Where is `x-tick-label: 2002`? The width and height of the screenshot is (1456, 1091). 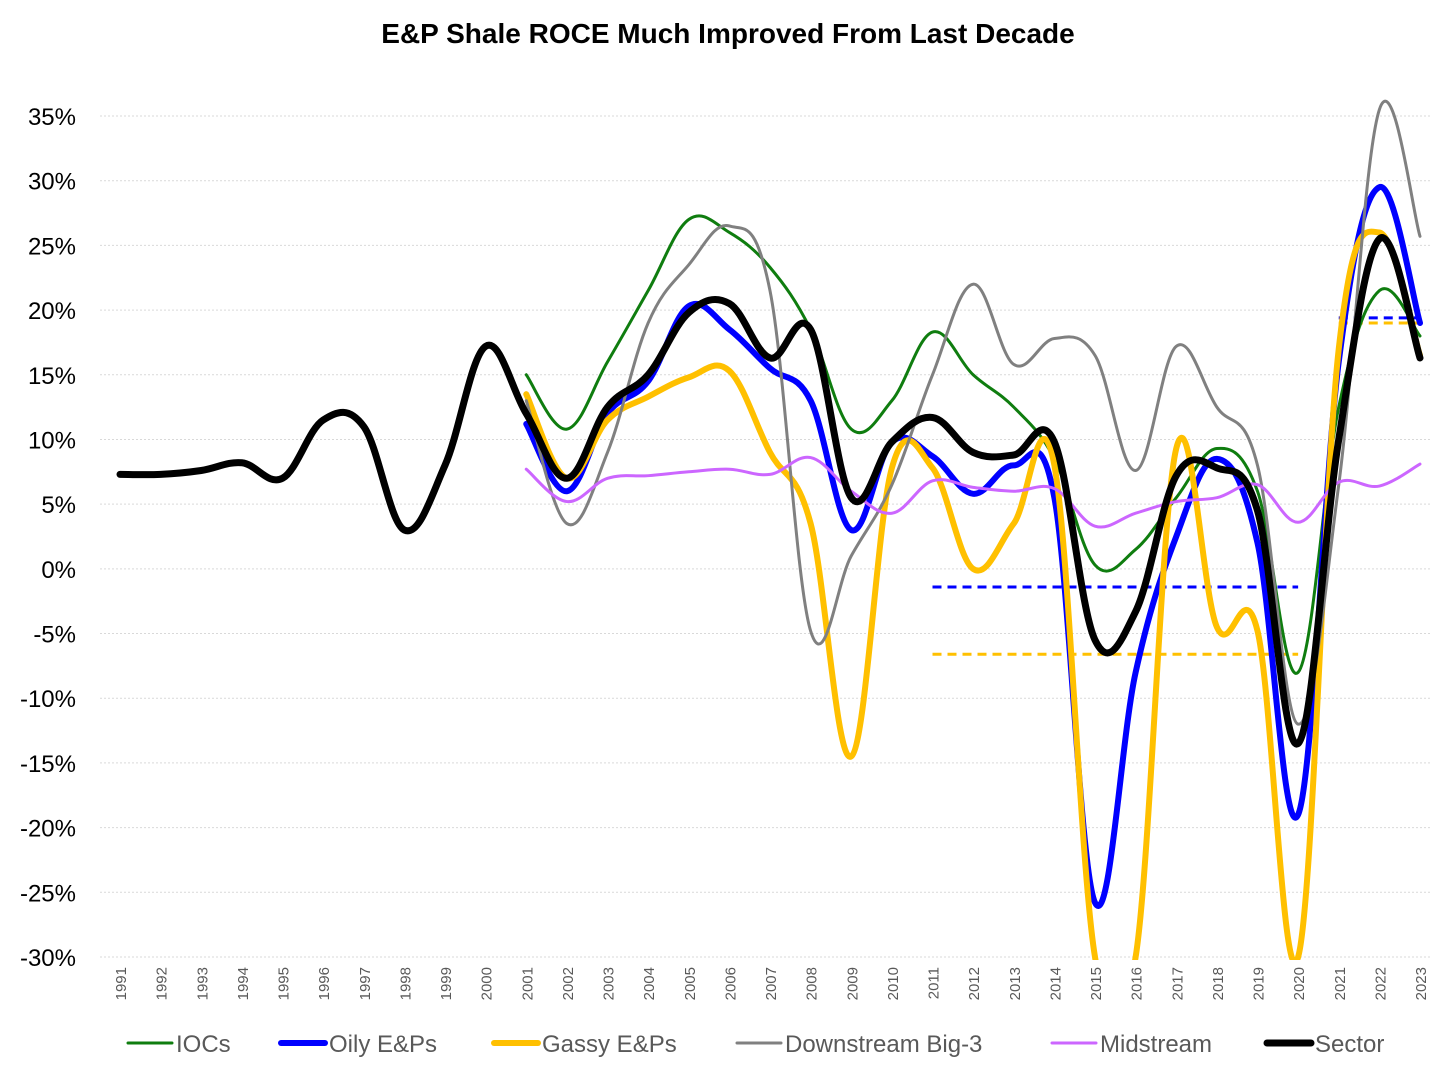
x-tick-label: 2002 is located at coordinates (568, 983).